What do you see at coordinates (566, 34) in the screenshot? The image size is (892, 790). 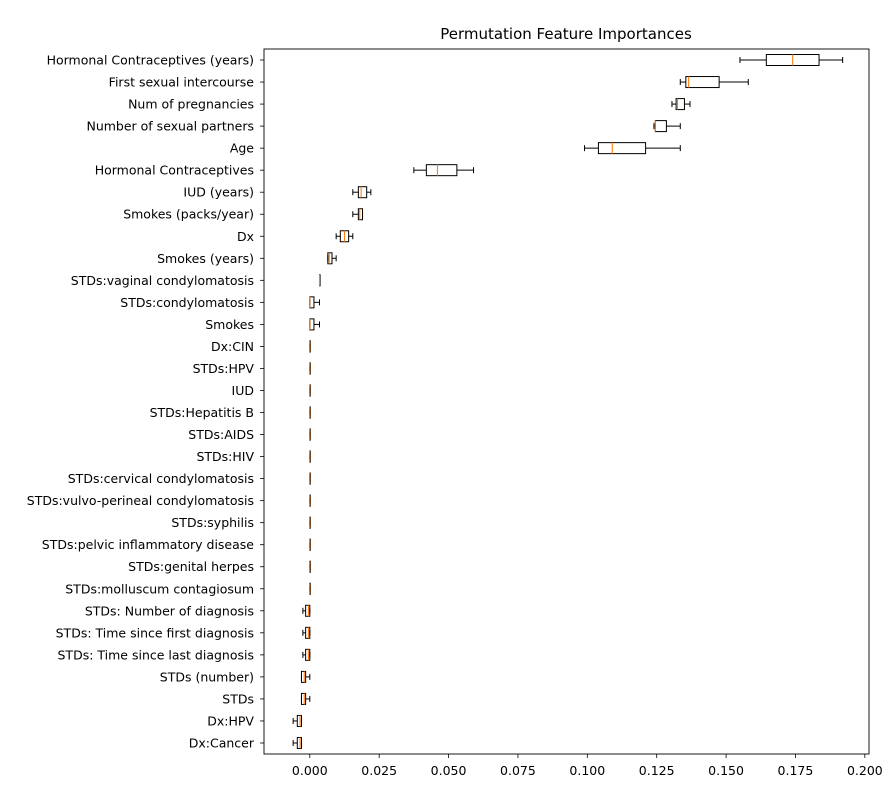 I see `chart-title: Permutation Feature Importances` at bounding box center [566, 34].